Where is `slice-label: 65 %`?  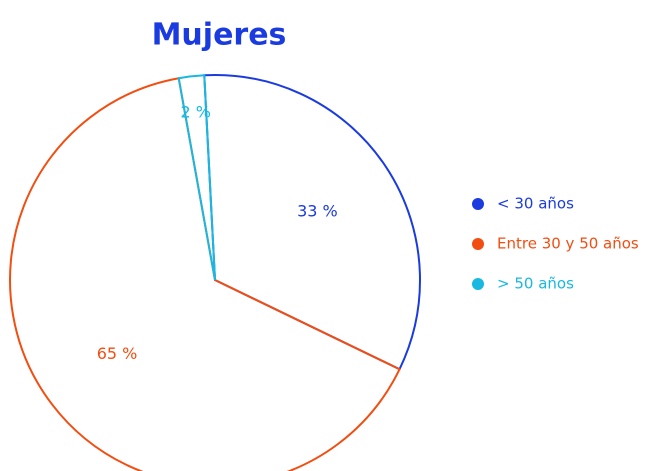 slice-label: 65 % is located at coordinates (117, 353).